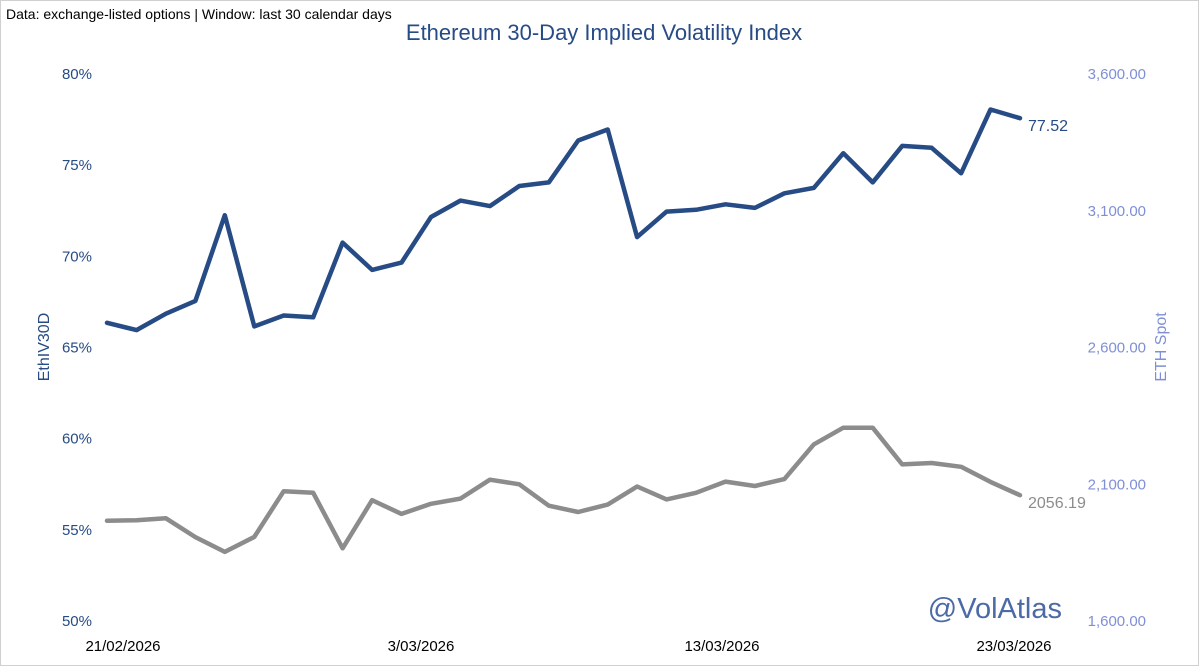  What do you see at coordinates (421, 646) in the screenshot?
I see `x-tick-label: 3/03/2026` at bounding box center [421, 646].